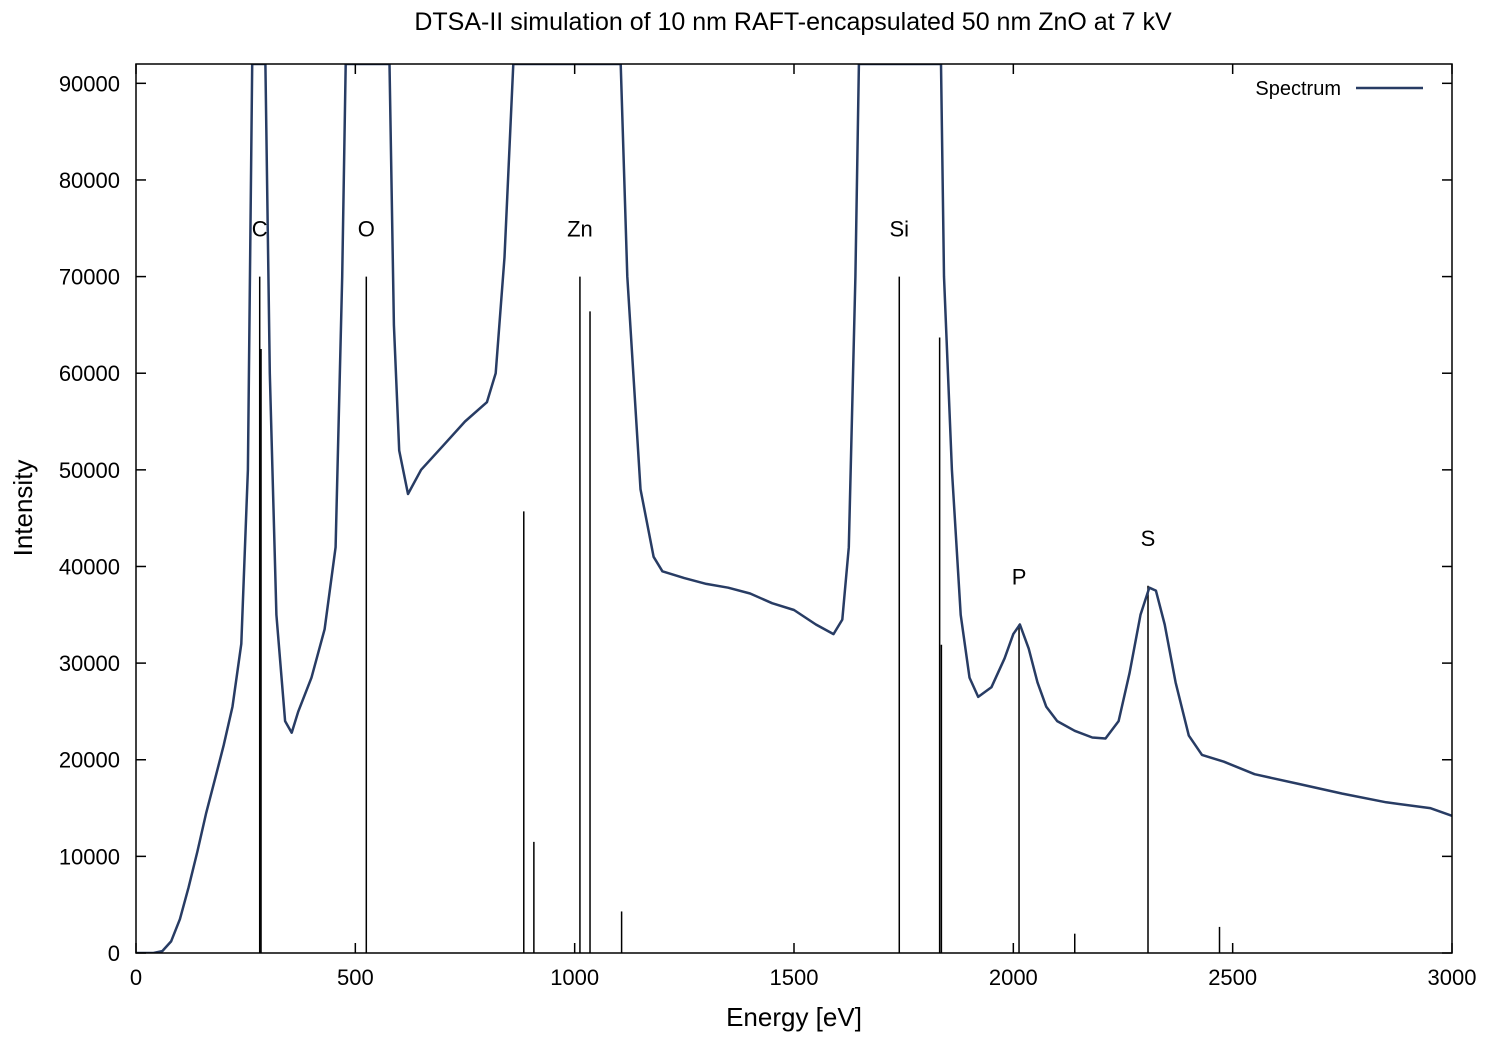 The height and width of the screenshot is (1042, 1490). Describe the element at coordinates (366, 229) in the screenshot. I see `element-label-o: O` at that location.